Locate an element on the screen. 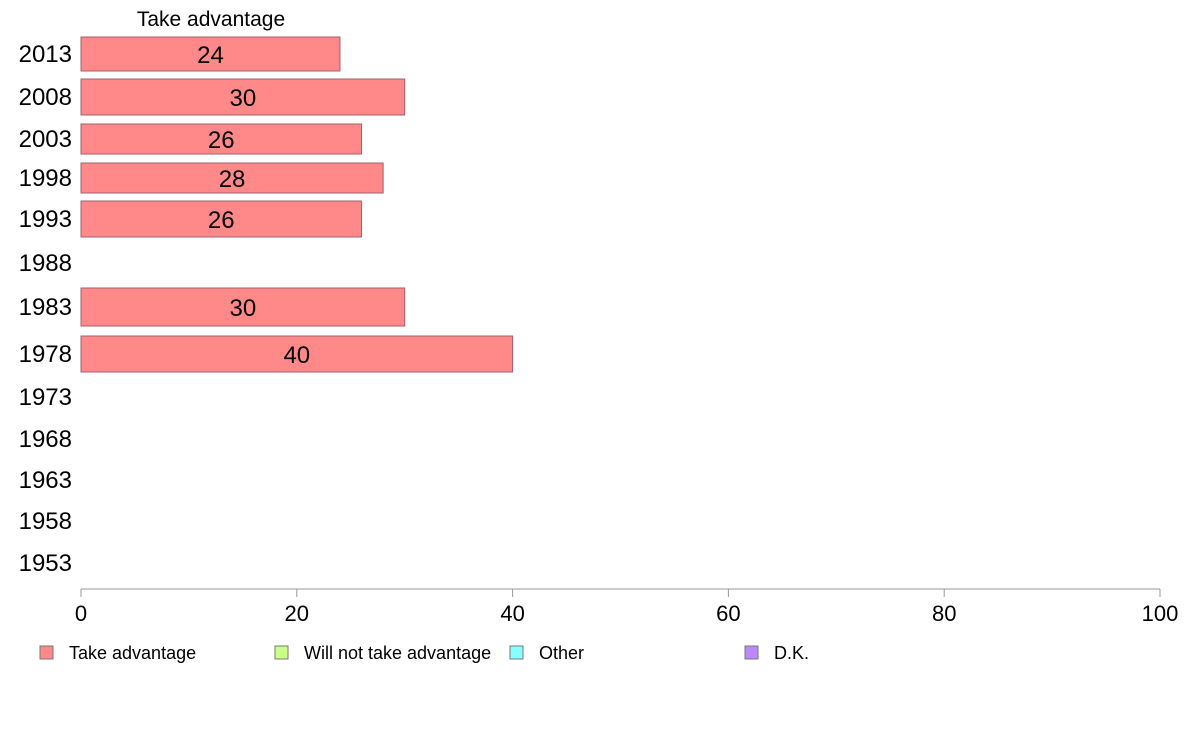  bar-value-label-1983: 30 is located at coordinates (242, 308).